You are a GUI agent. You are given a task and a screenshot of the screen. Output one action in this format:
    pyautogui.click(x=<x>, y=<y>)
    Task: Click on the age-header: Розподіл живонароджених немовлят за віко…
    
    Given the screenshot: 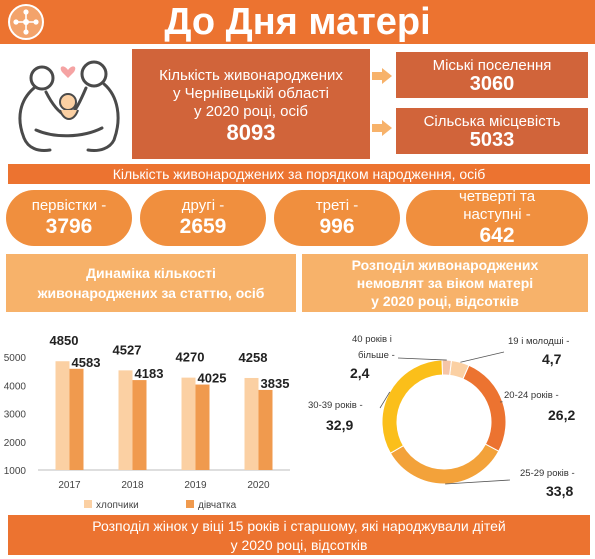 What is the action you would take?
    pyautogui.click(x=445, y=283)
    